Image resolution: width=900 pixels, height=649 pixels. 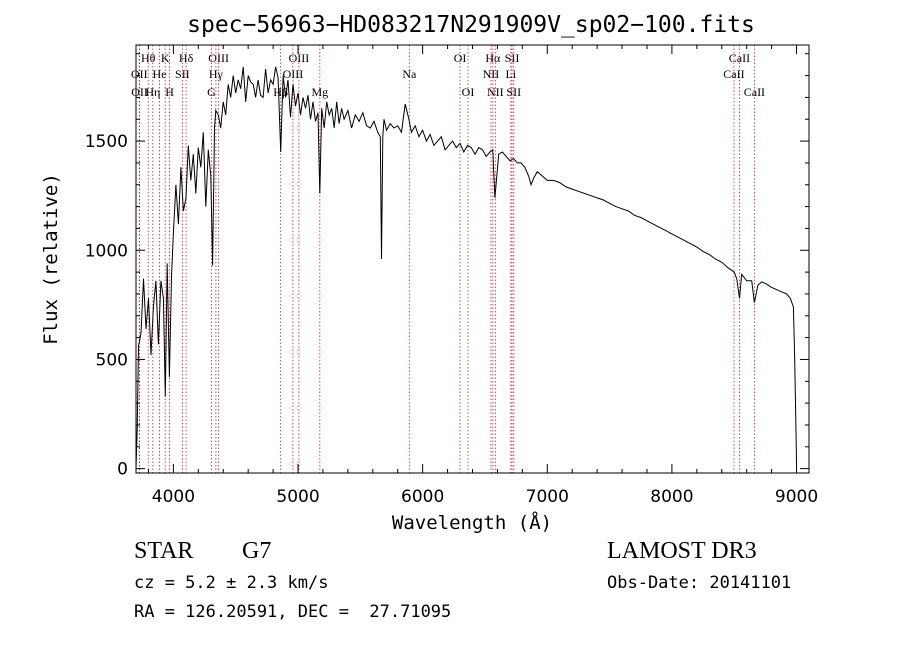 What do you see at coordinates (186, 58) in the screenshot?
I see `marker-label-8: Hδ` at bounding box center [186, 58].